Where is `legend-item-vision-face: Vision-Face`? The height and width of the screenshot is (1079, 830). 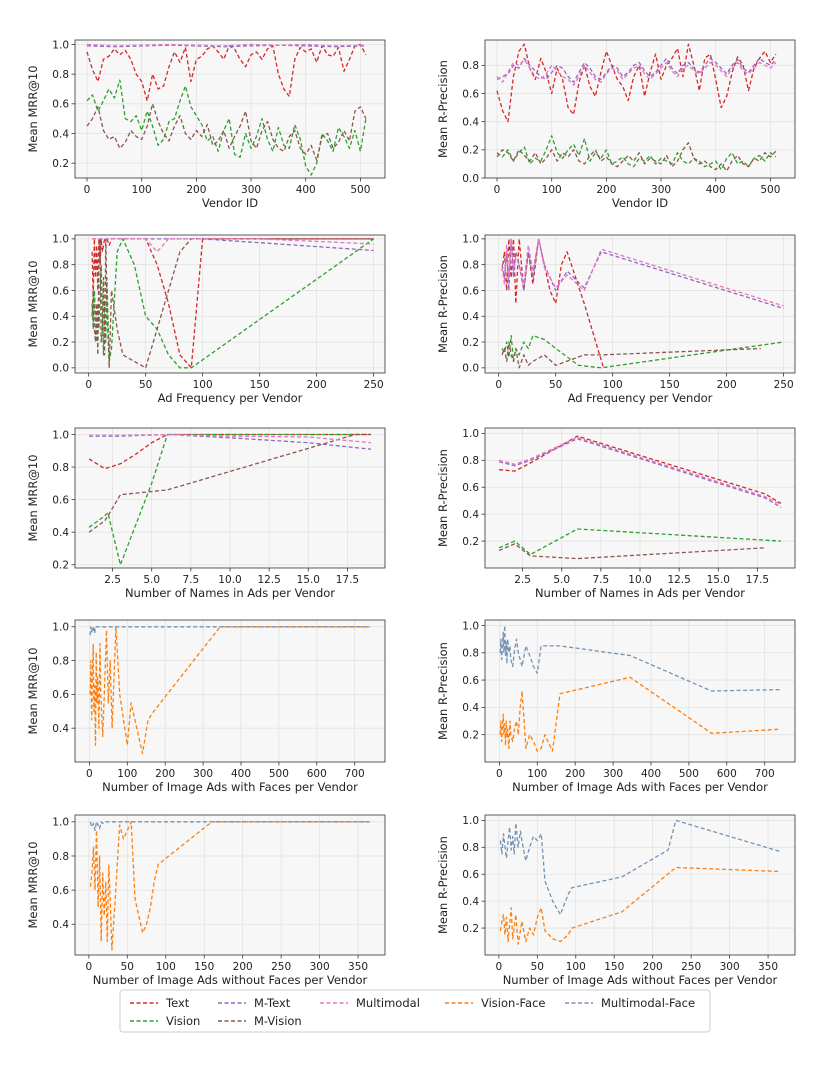
legend-item-vision-face: Vision-Face is located at coordinates (495, 1003).